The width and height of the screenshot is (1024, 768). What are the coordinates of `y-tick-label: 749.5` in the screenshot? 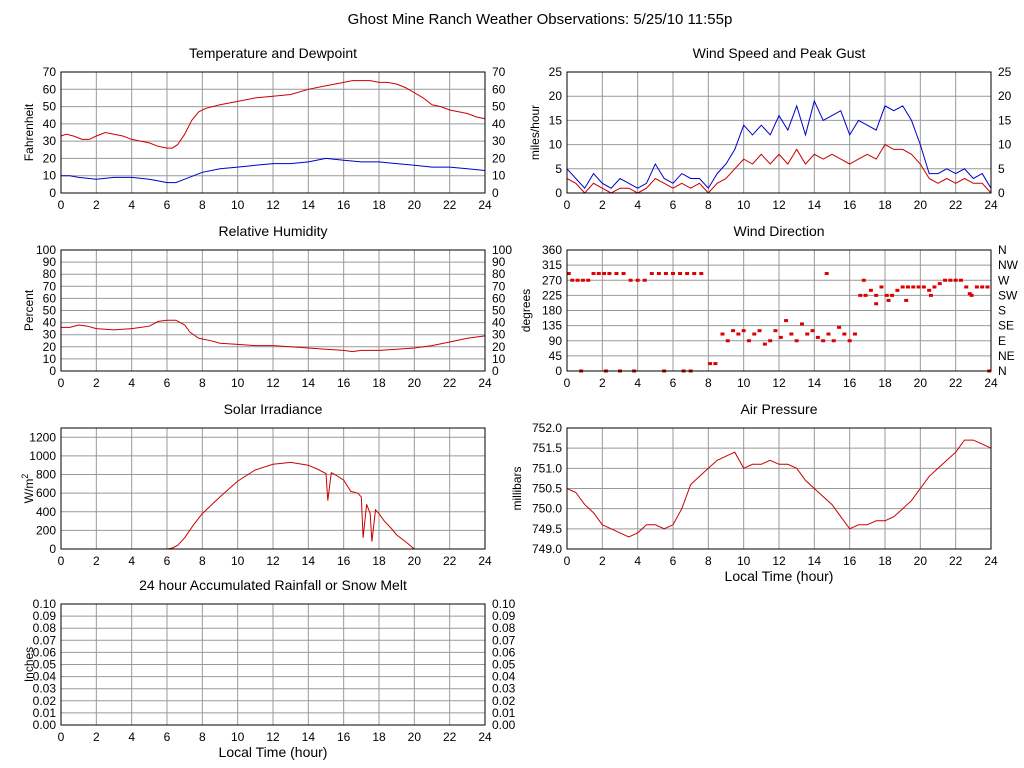 It's located at (547, 529).